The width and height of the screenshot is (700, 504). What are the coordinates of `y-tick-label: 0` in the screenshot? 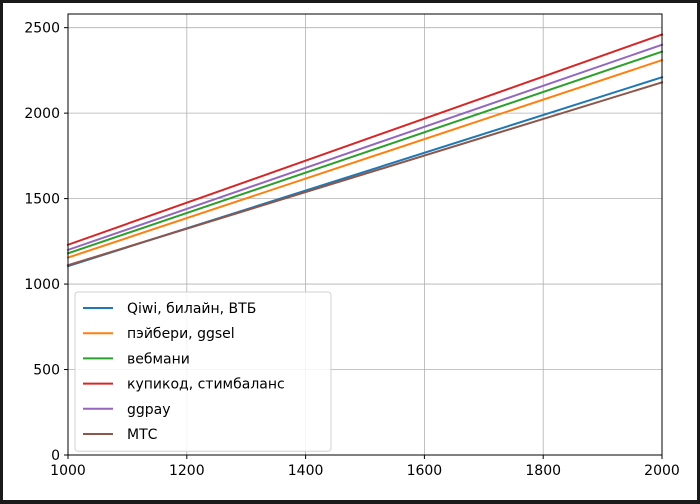 It's located at (55, 456).